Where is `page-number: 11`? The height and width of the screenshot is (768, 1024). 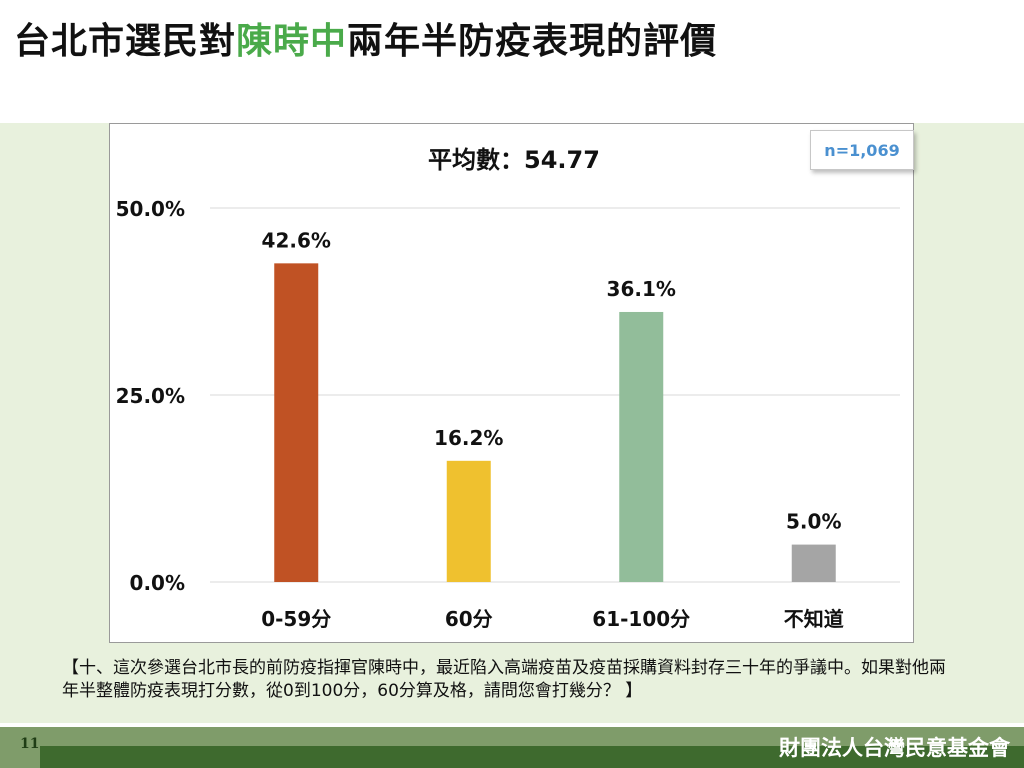
page-number: 11 is located at coordinates (30, 744).